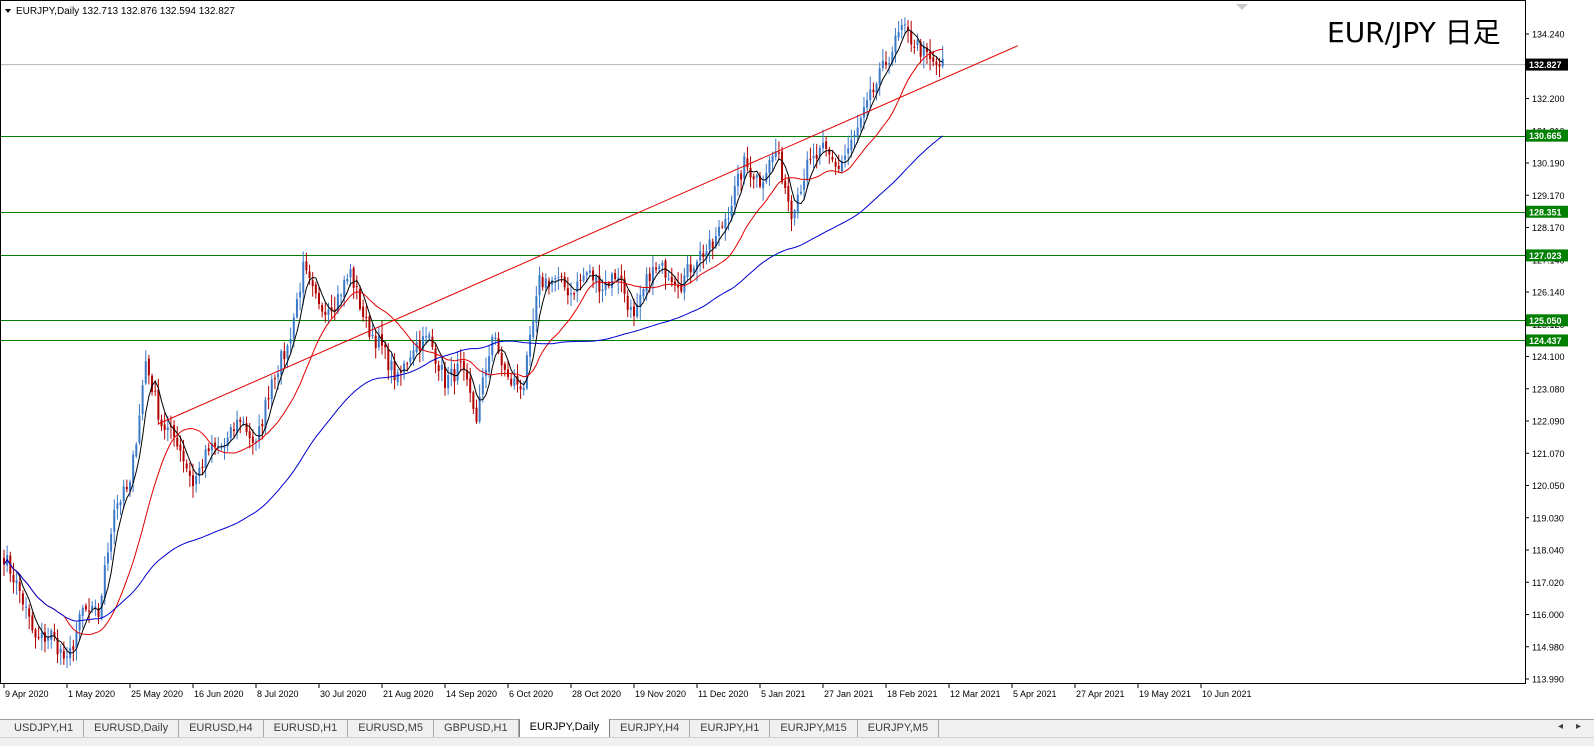  I want to click on tab-eurusd-daily: EURUSD,Daily, so click(132, 728).